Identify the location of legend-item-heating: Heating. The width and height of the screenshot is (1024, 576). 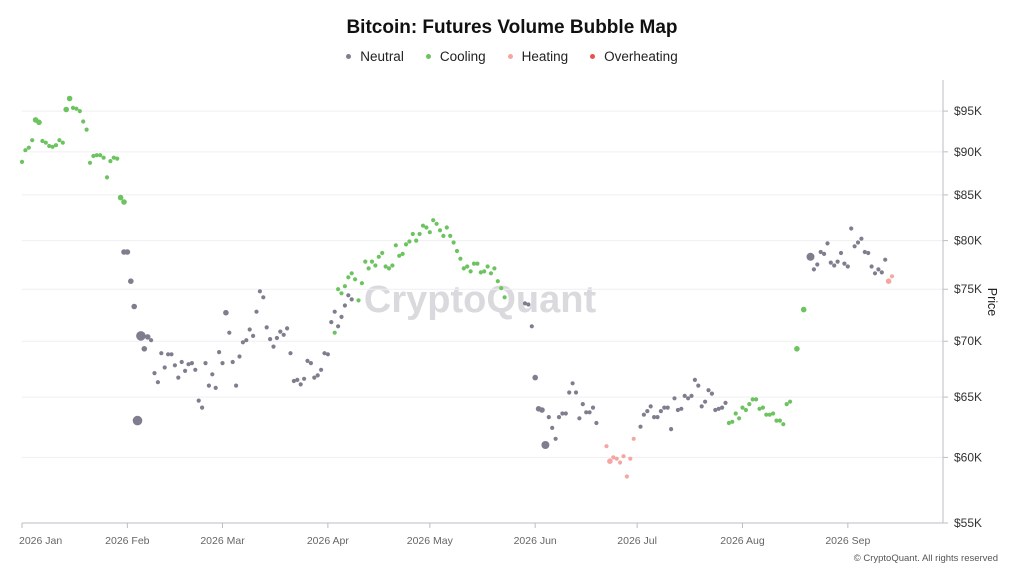
(537, 56).